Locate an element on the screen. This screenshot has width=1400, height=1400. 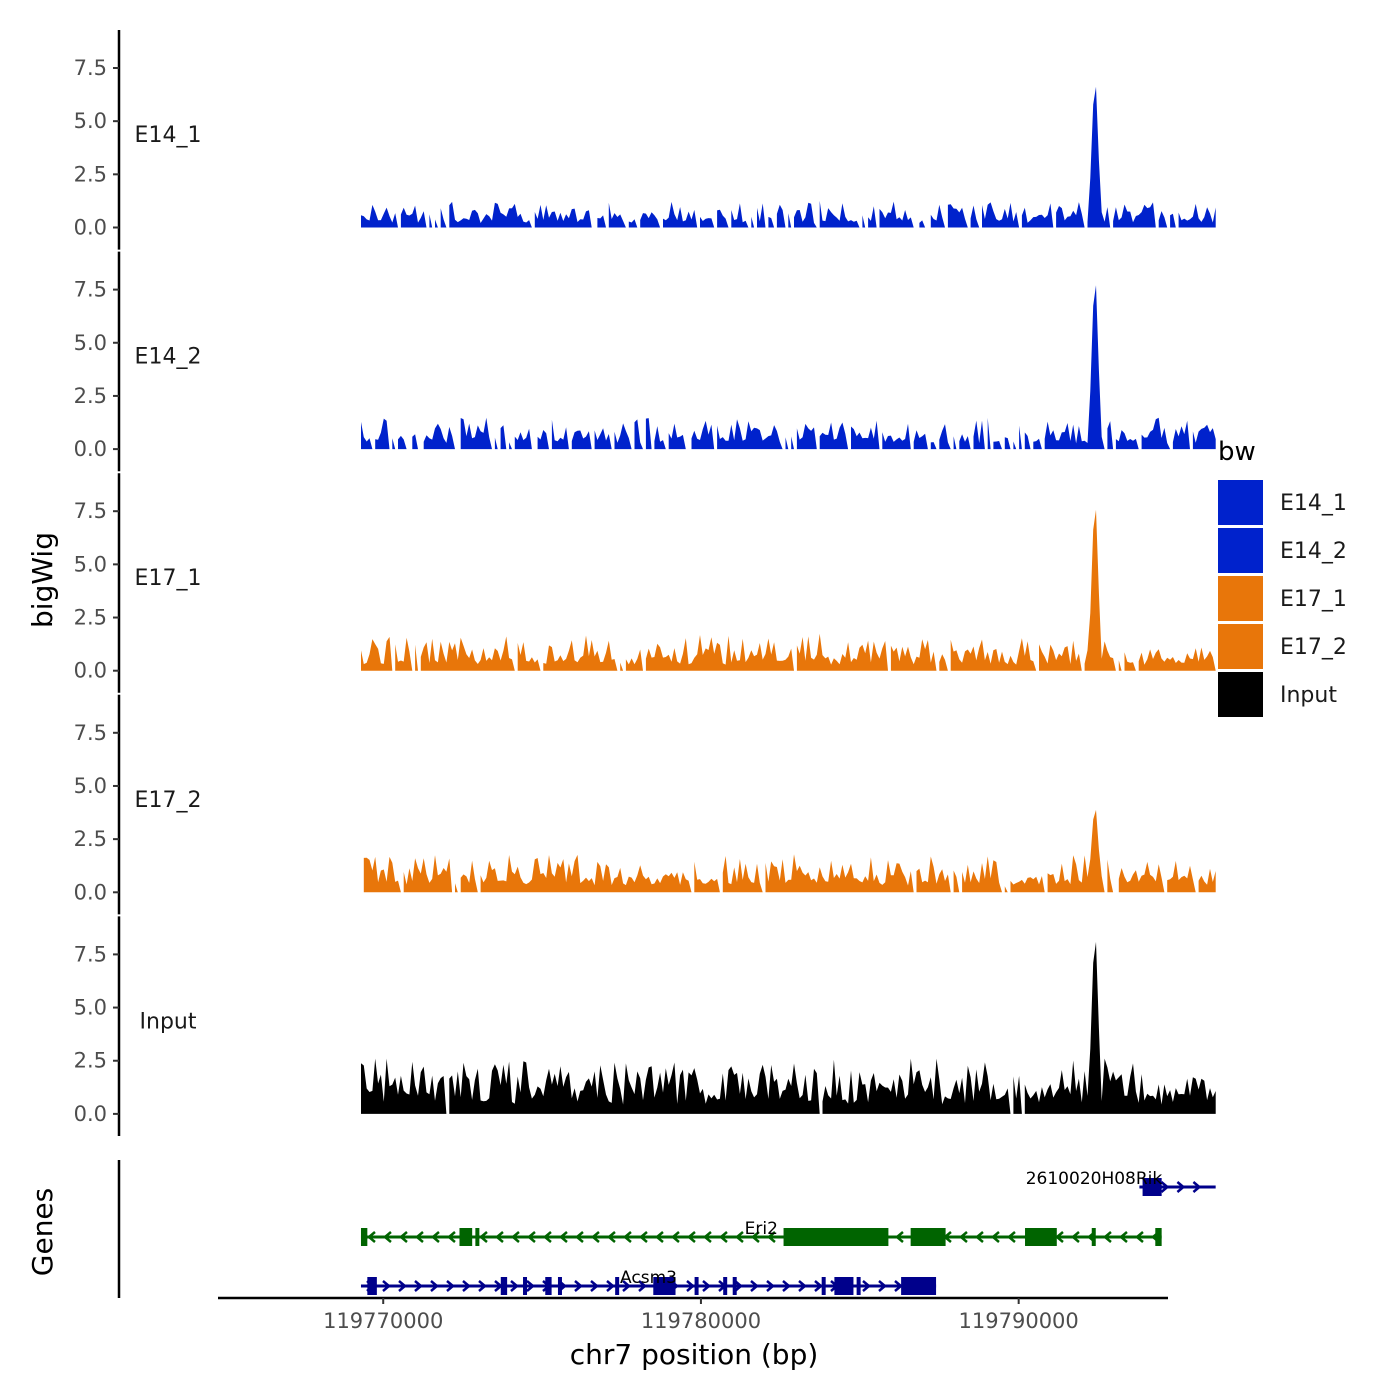
gene-2610020h08rik: 2610020H08Rik is located at coordinates (1121, 1182).